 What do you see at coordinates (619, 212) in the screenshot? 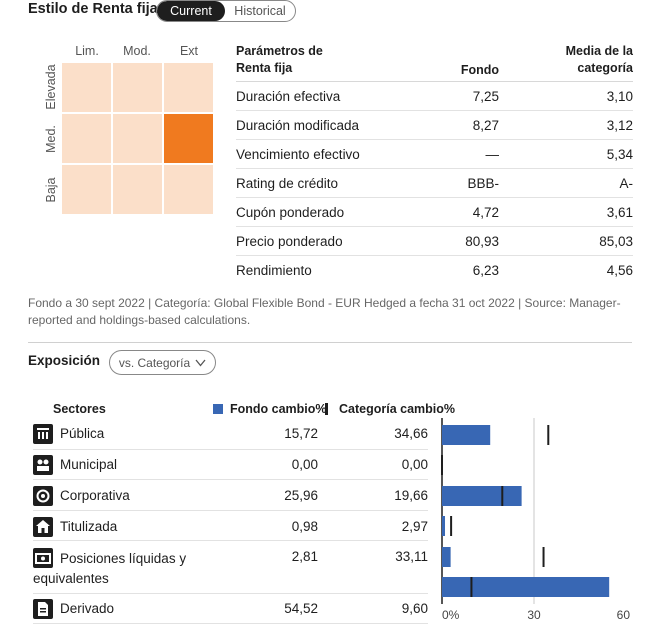
I see `param-category: 3,61` at bounding box center [619, 212].